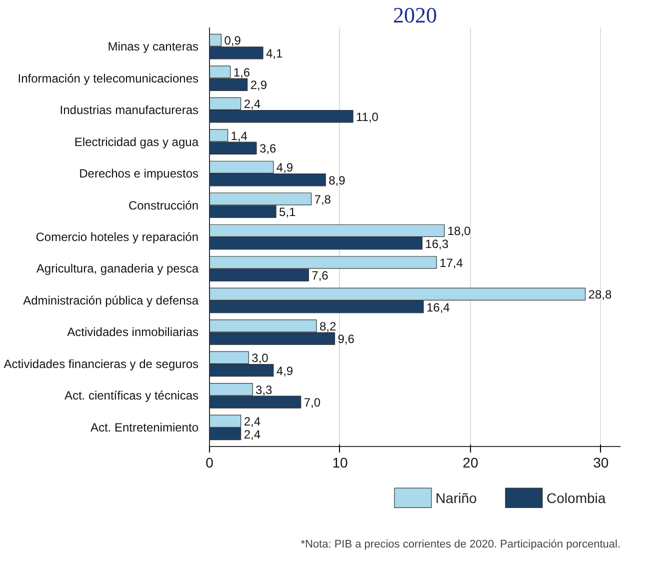  I want to click on y-tick-label: Información y telecomunicaciones, so click(108, 78).